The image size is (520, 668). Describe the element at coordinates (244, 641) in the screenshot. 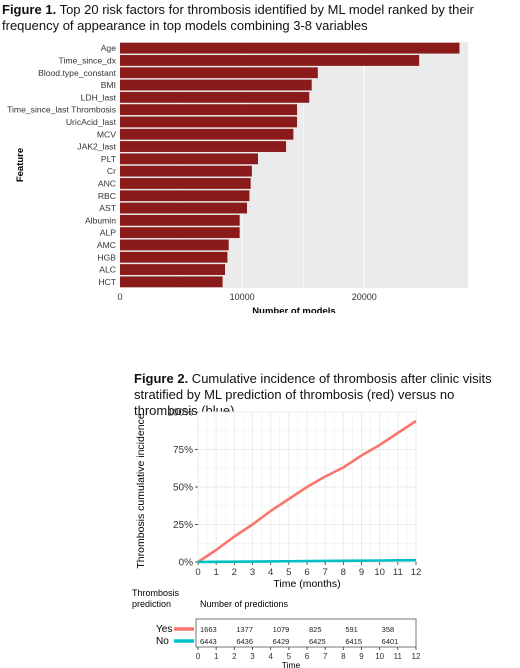

I see `risk-table-cell: 6436` at that location.